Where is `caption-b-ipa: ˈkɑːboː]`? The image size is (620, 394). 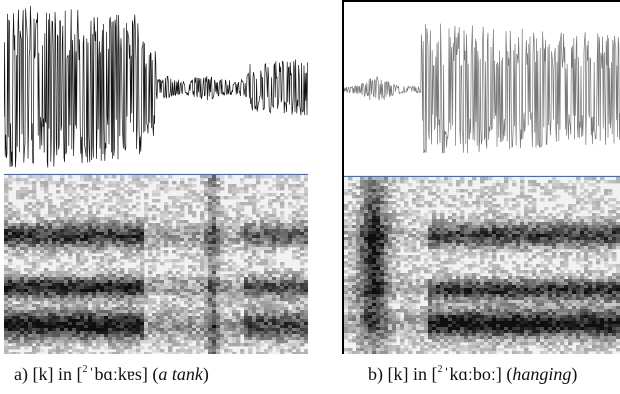 caption-b-ipa: ˈkɑːboː] is located at coordinates (472, 374).